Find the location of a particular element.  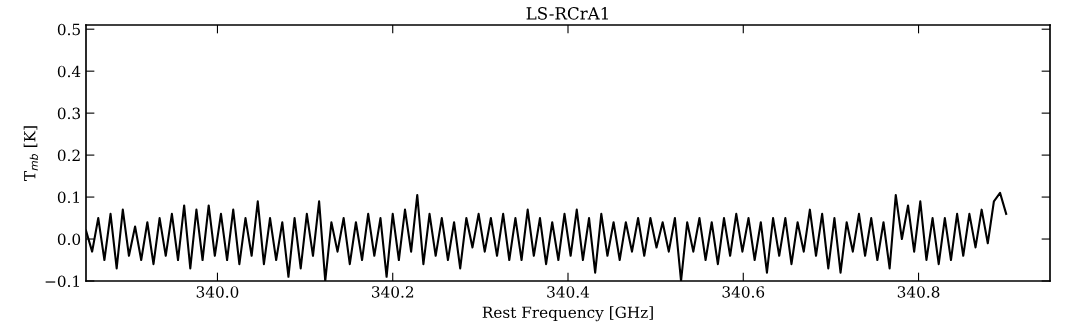

y-tick-label: 0.1 is located at coordinates (68, 197).